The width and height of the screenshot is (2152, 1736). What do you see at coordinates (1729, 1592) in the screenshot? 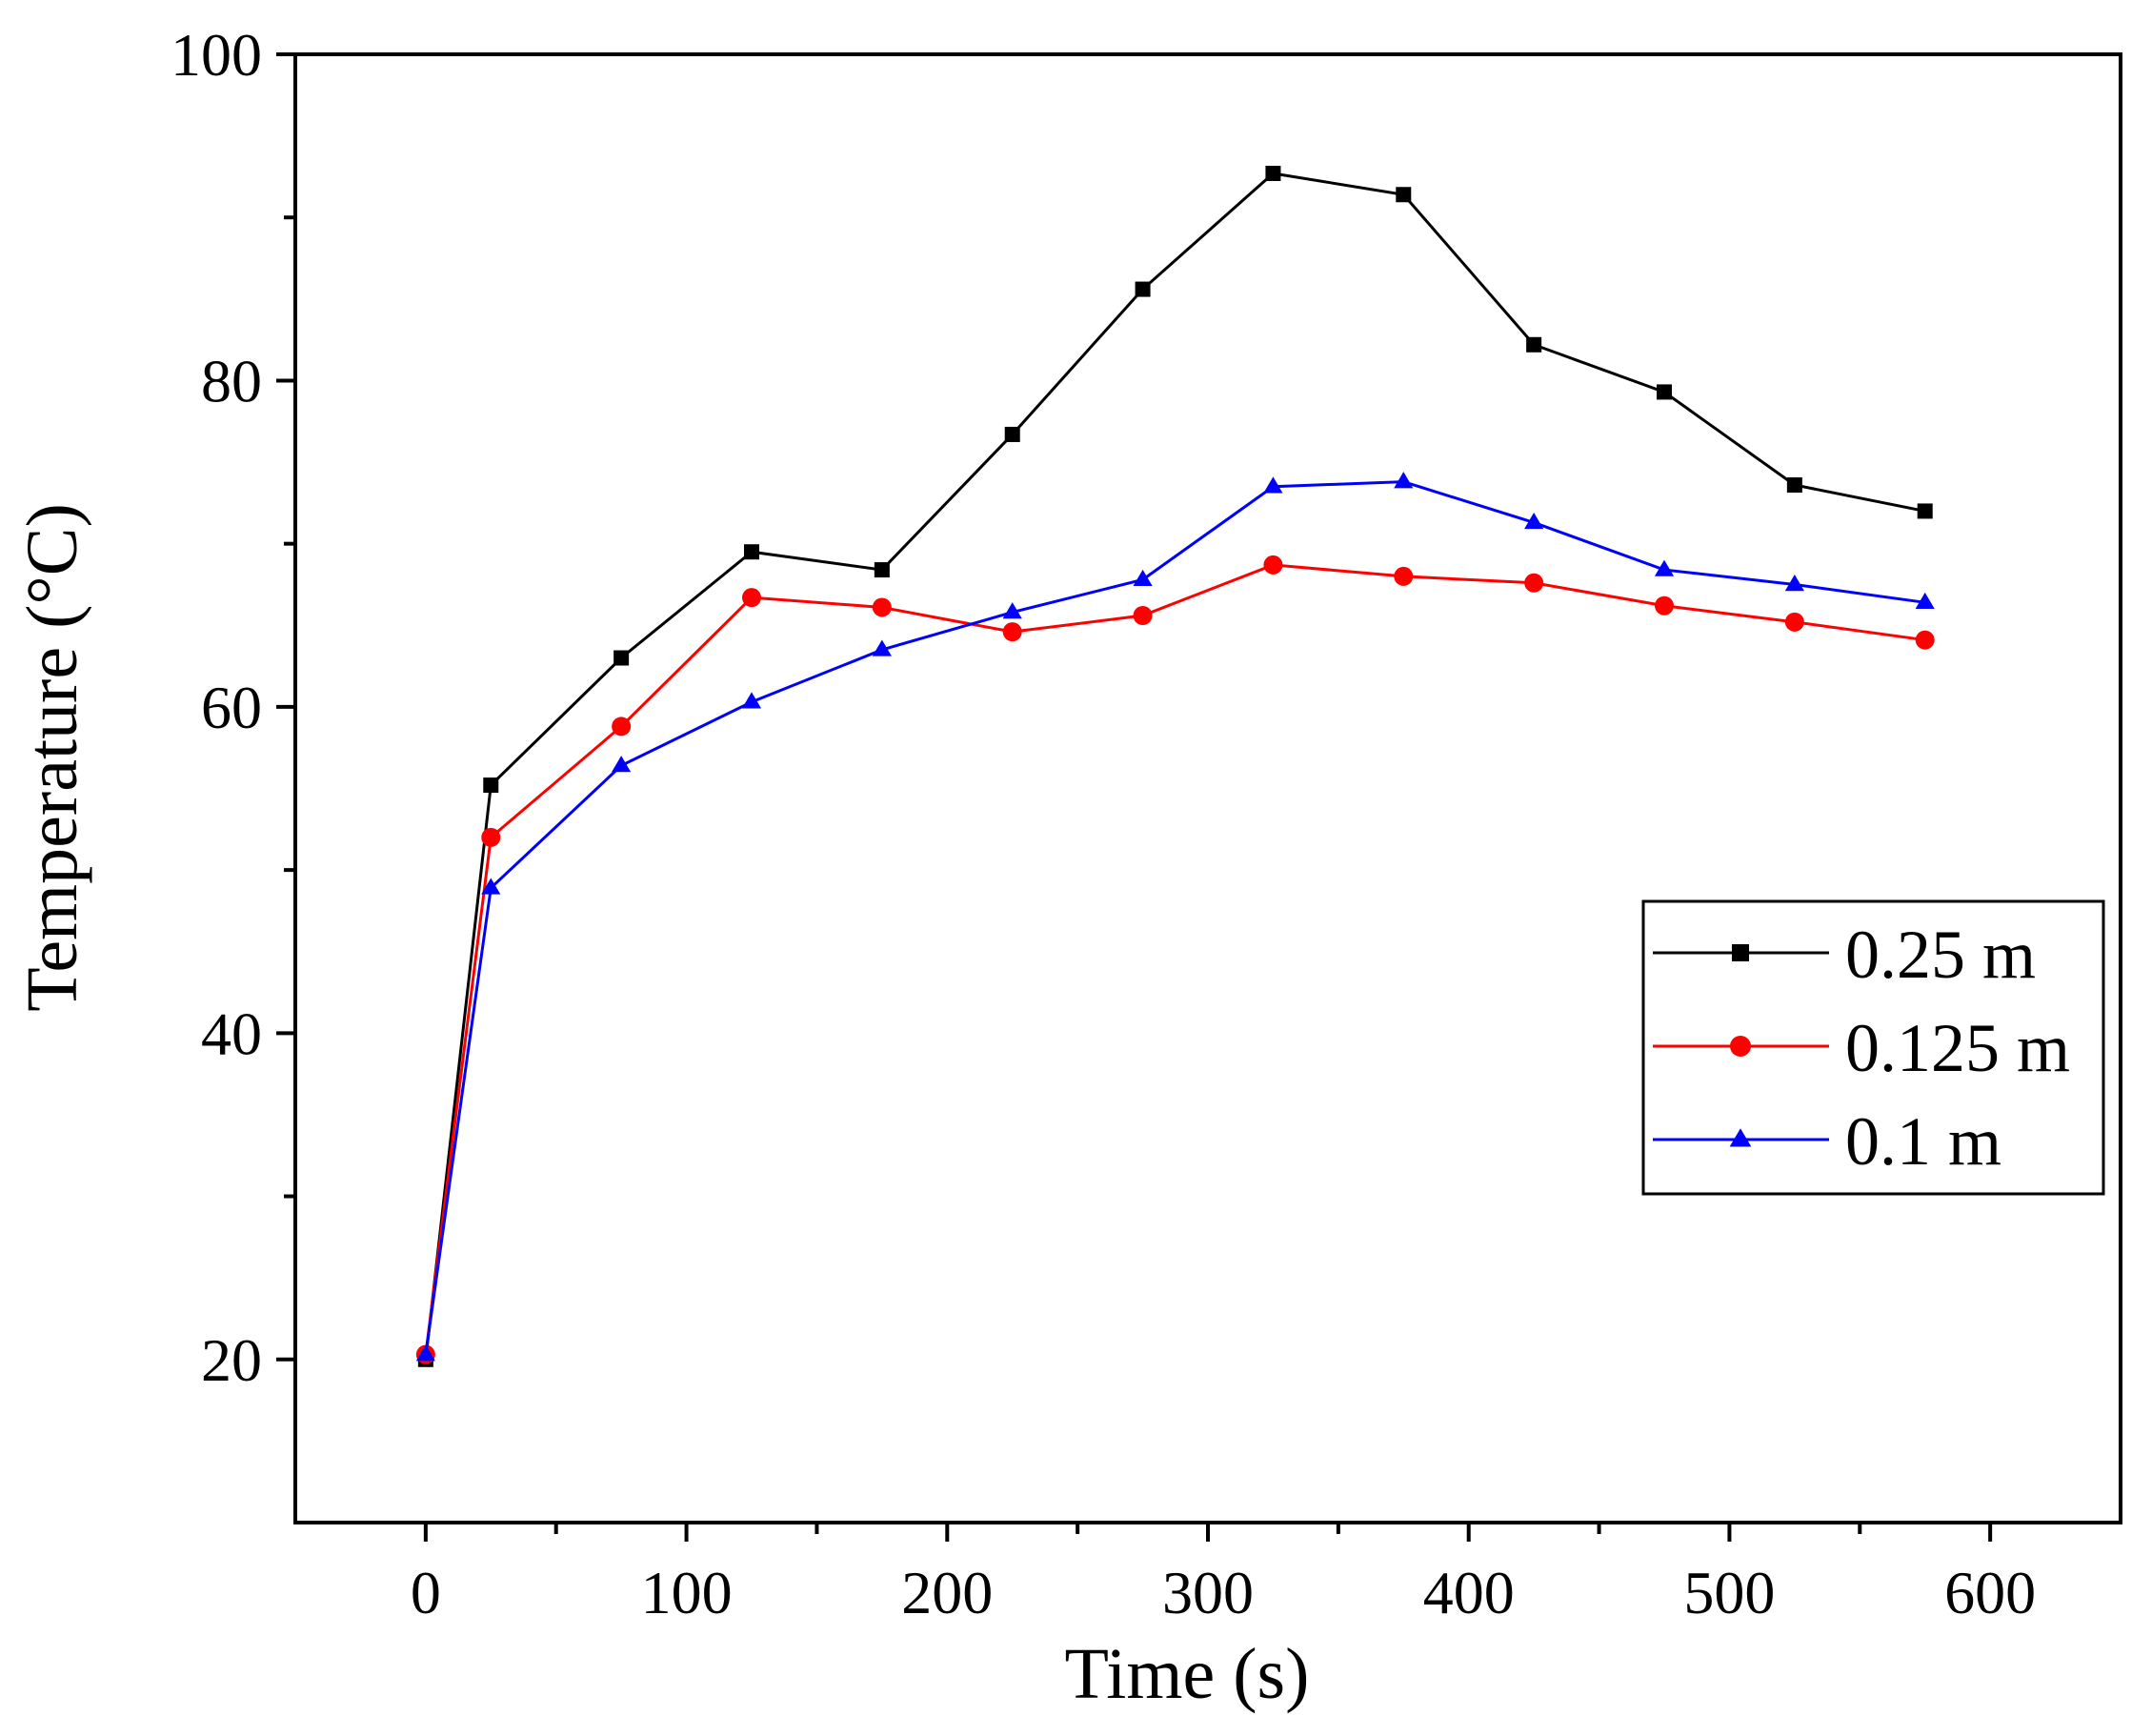
I see `x-tick-label: 500` at bounding box center [1729, 1592].